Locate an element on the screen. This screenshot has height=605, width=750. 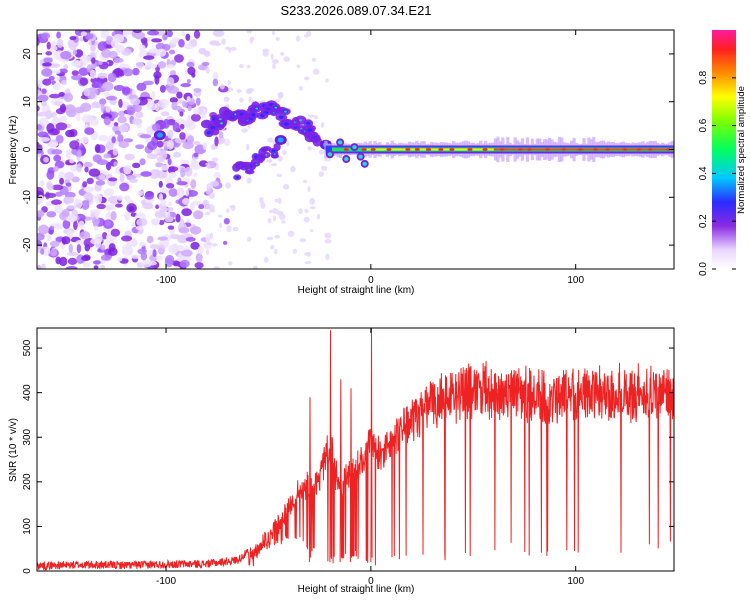
y-tick-label: 100 is located at coordinates (27, 526).